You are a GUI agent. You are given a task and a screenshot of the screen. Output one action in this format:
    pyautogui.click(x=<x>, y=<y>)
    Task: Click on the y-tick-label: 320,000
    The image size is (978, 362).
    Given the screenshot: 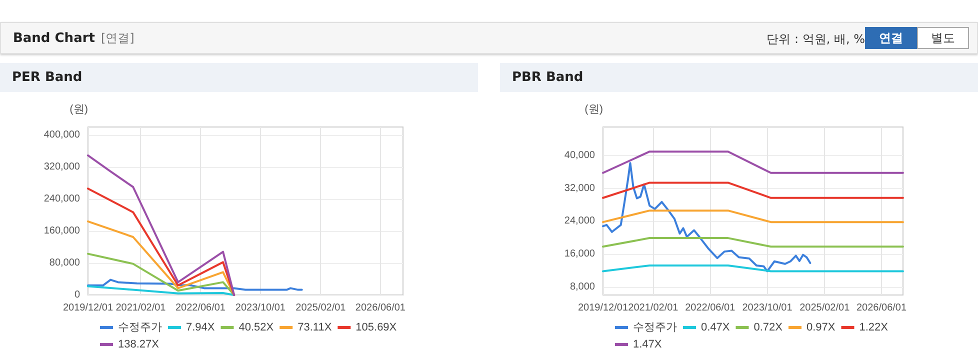 What is the action you would take?
    pyautogui.click(x=62, y=167)
    